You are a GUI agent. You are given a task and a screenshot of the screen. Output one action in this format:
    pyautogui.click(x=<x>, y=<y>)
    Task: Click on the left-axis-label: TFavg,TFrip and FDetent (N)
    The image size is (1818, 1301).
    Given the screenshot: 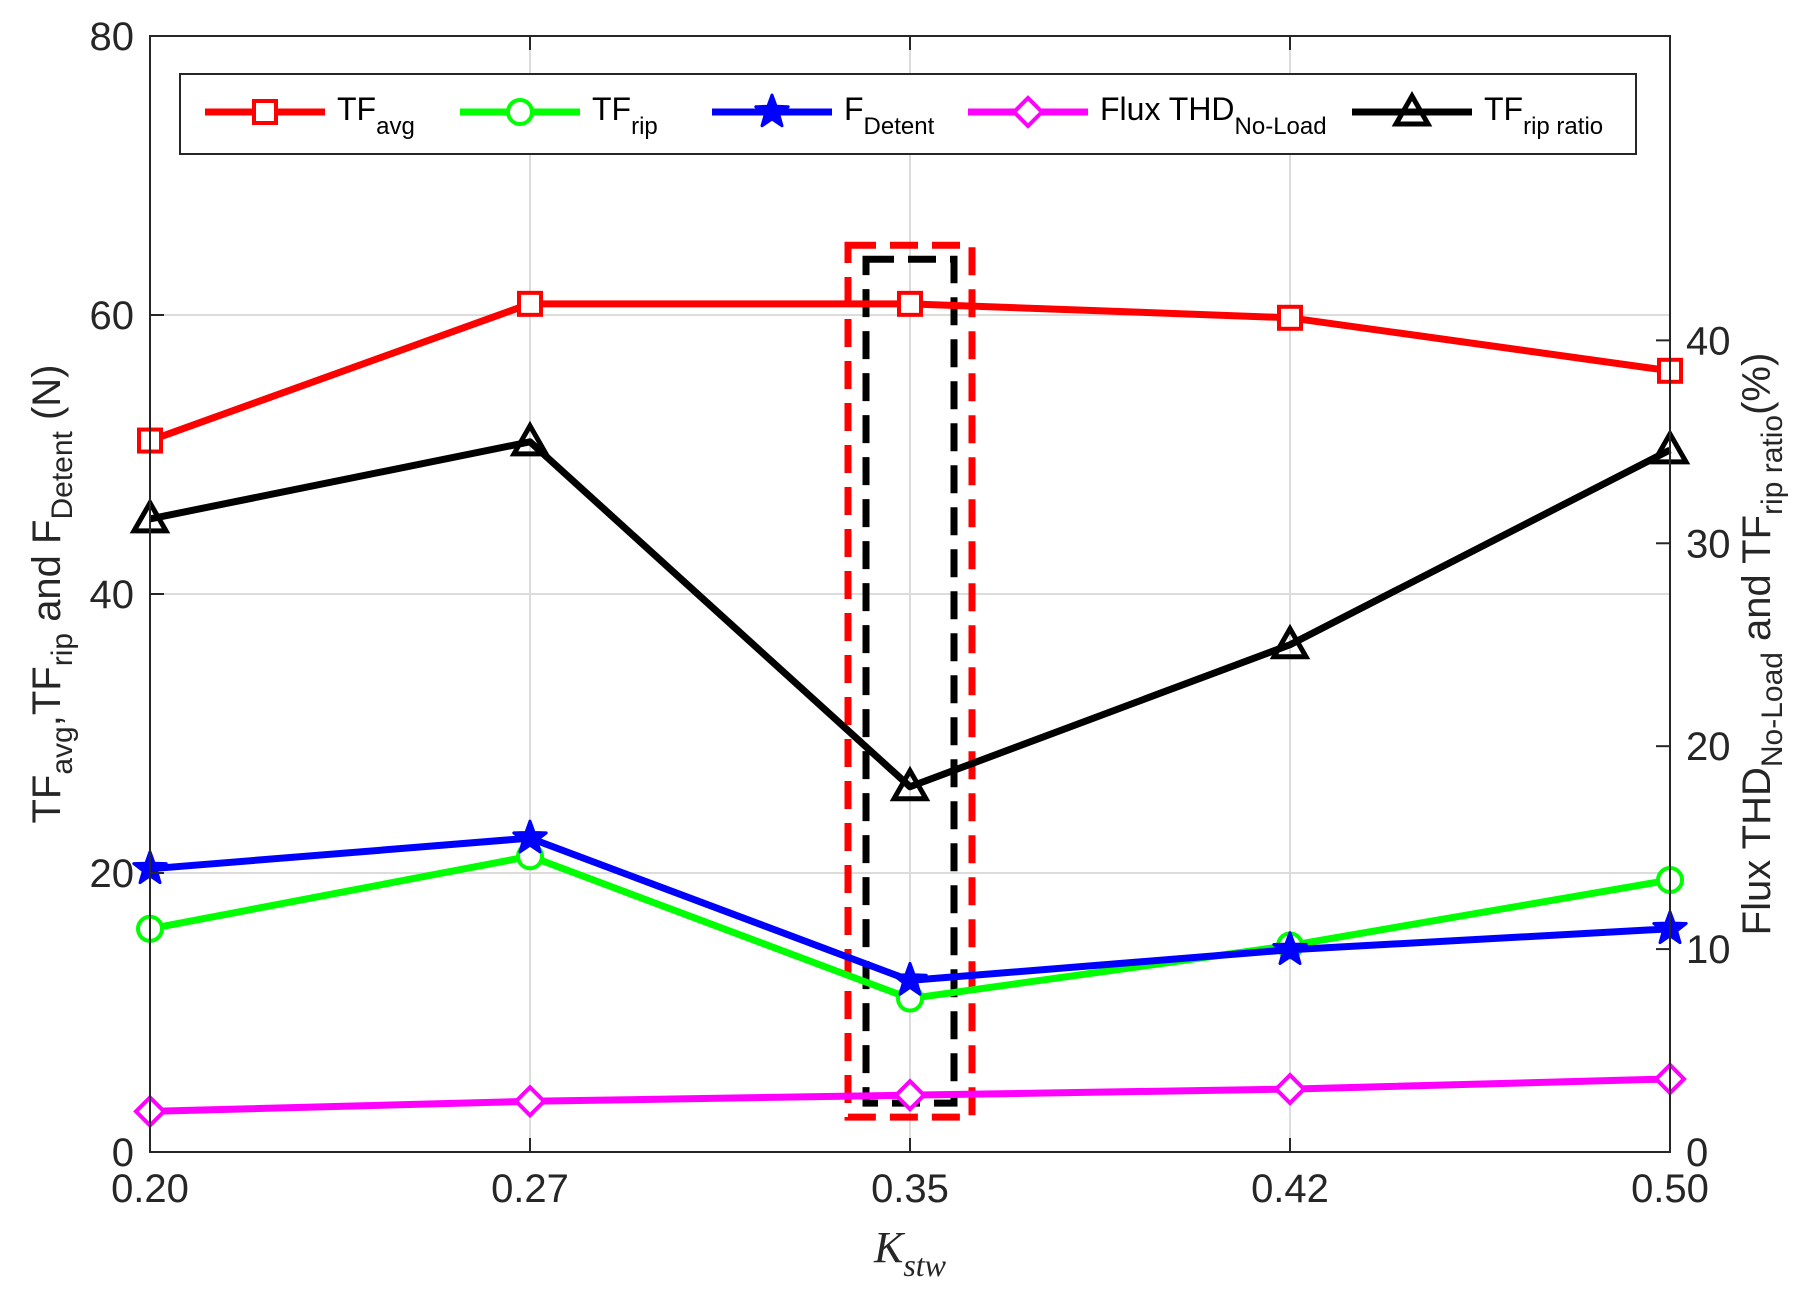 What is the action you would take?
    pyautogui.click(x=52, y=593)
    